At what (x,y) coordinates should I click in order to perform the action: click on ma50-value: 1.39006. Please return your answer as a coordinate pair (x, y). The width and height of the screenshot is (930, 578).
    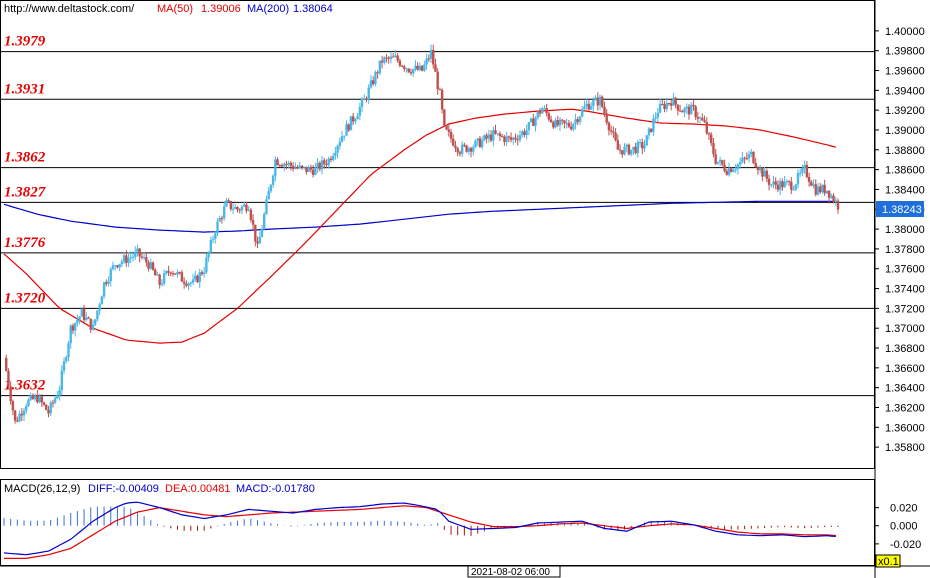
    Looking at the image, I should click on (221, 9).